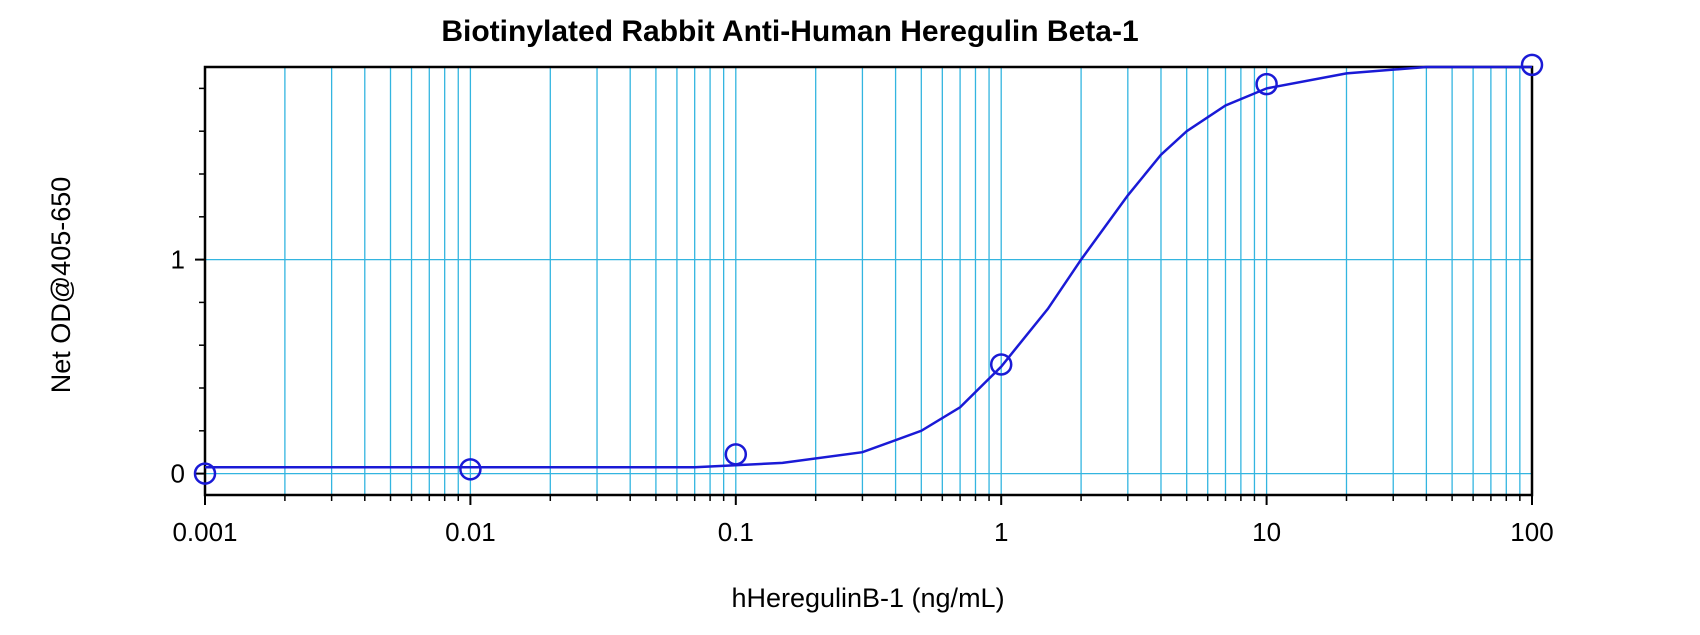 The width and height of the screenshot is (1700, 635). What do you see at coordinates (204, 532) in the screenshot?
I see `x-tick-label: 0.001` at bounding box center [204, 532].